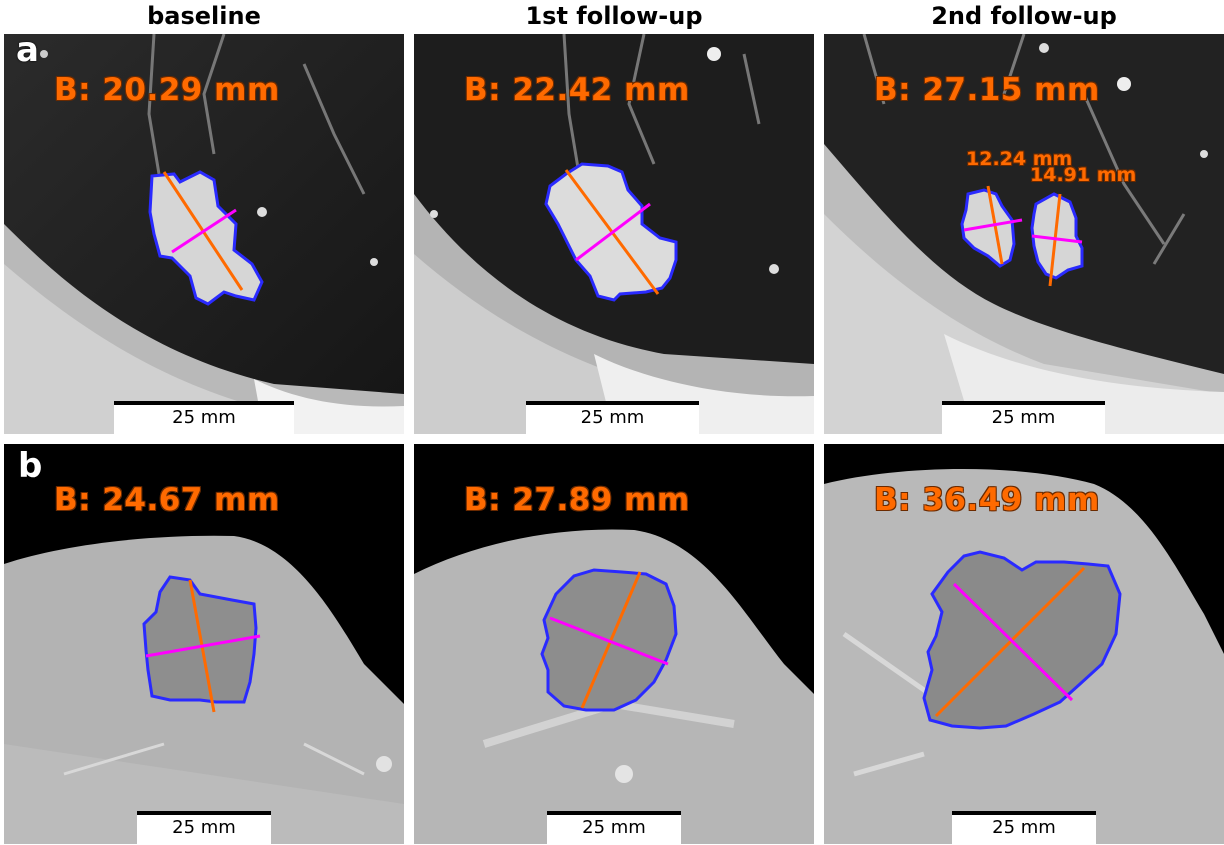  What do you see at coordinates (577, 500) in the screenshot?
I see `measurement-label: B: 27.89 mm` at bounding box center [577, 500].